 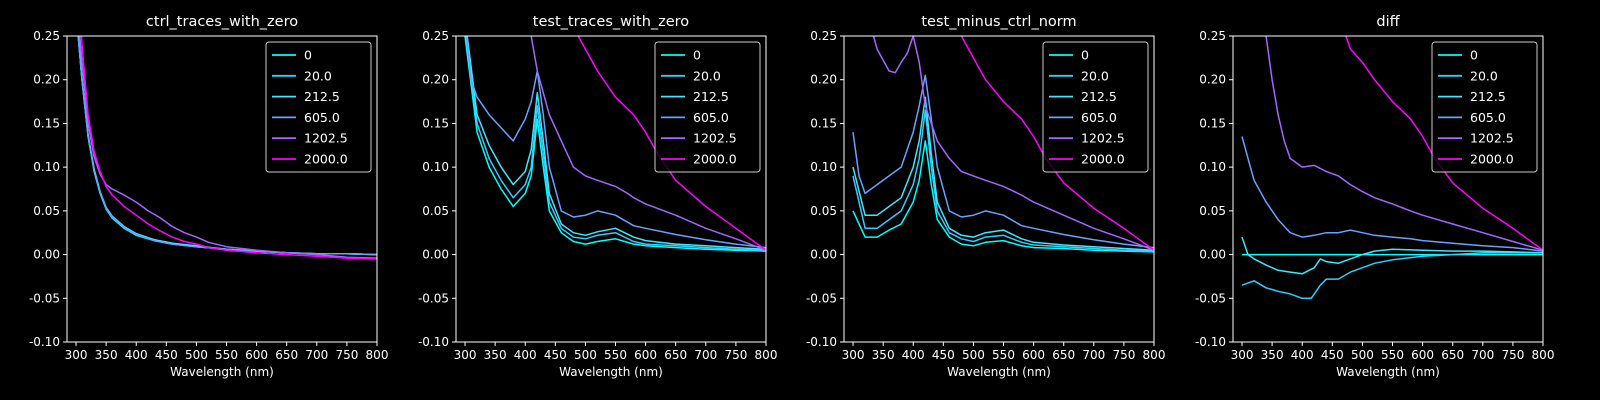 I want to click on series-line-20.0, so click(x=615, y=143).